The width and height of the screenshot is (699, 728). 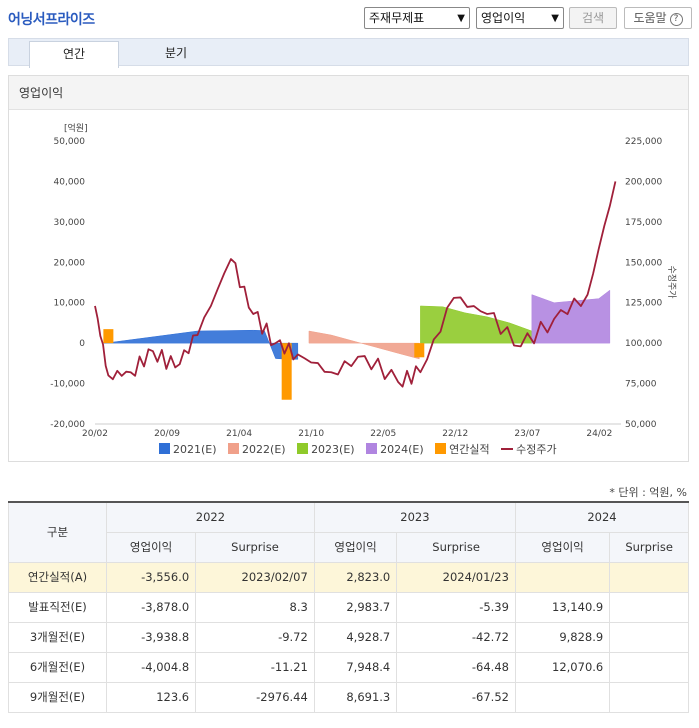 What do you see at coordinates (355, 697) in the screenshot?
I see `table-cell: 8,691.3` at bounding box center [355, 697].